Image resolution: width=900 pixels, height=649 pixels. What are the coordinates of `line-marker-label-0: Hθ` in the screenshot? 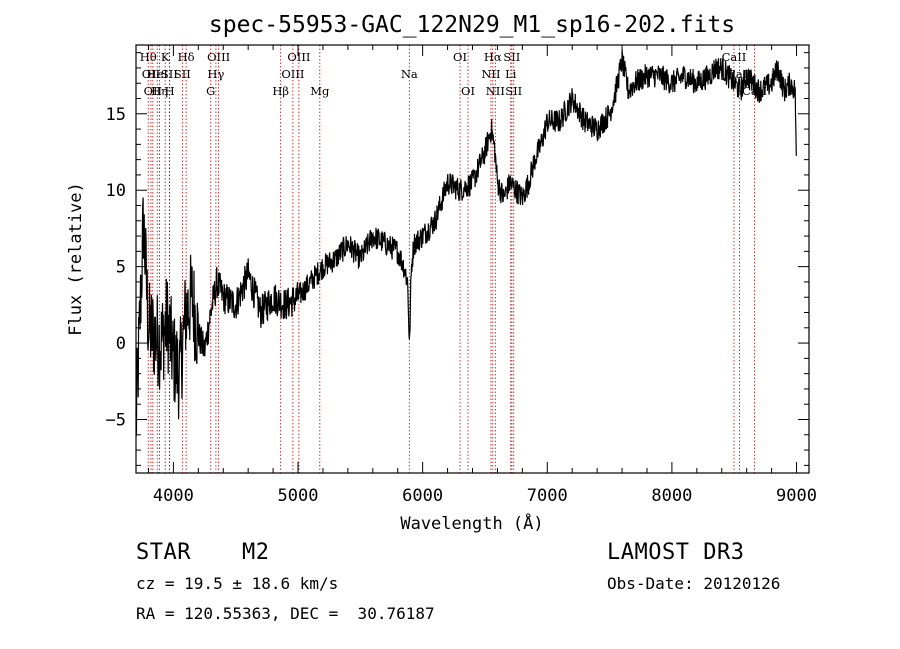 It's located at (148, 57).